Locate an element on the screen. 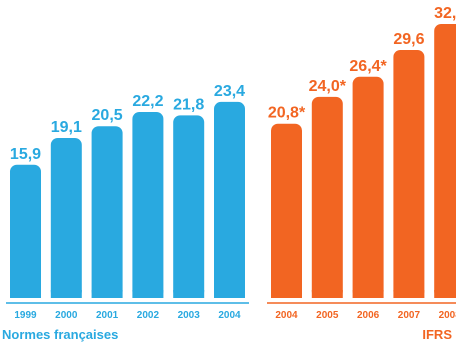  value-label-3: 22,2 is located at coordinates (147, 101).